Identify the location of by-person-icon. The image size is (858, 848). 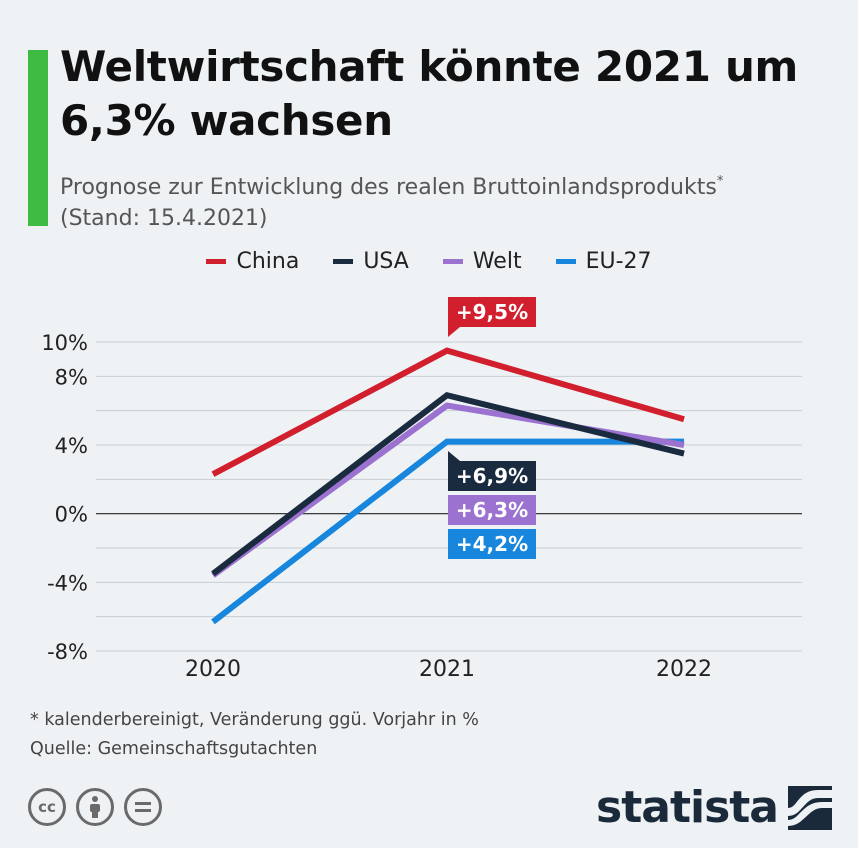
(95, 807).